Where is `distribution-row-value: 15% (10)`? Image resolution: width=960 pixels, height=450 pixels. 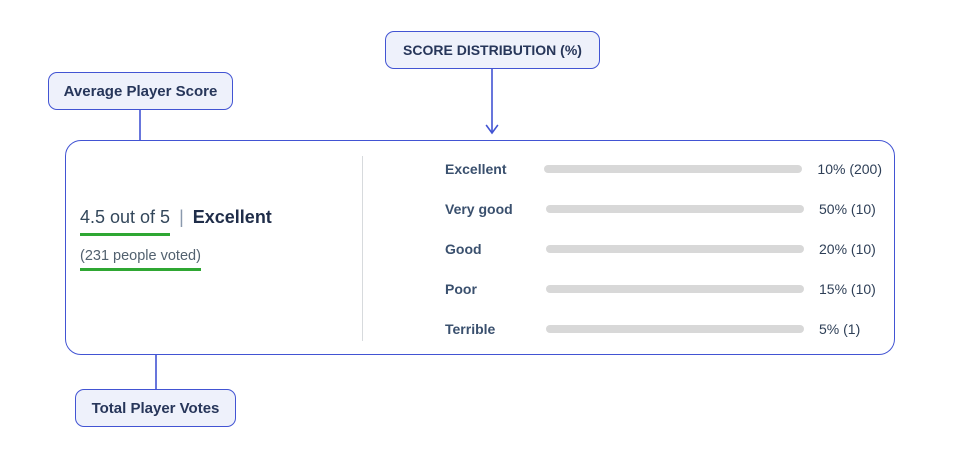
distribution-row-value: 15% (10) is located at coordinates (847, 289).